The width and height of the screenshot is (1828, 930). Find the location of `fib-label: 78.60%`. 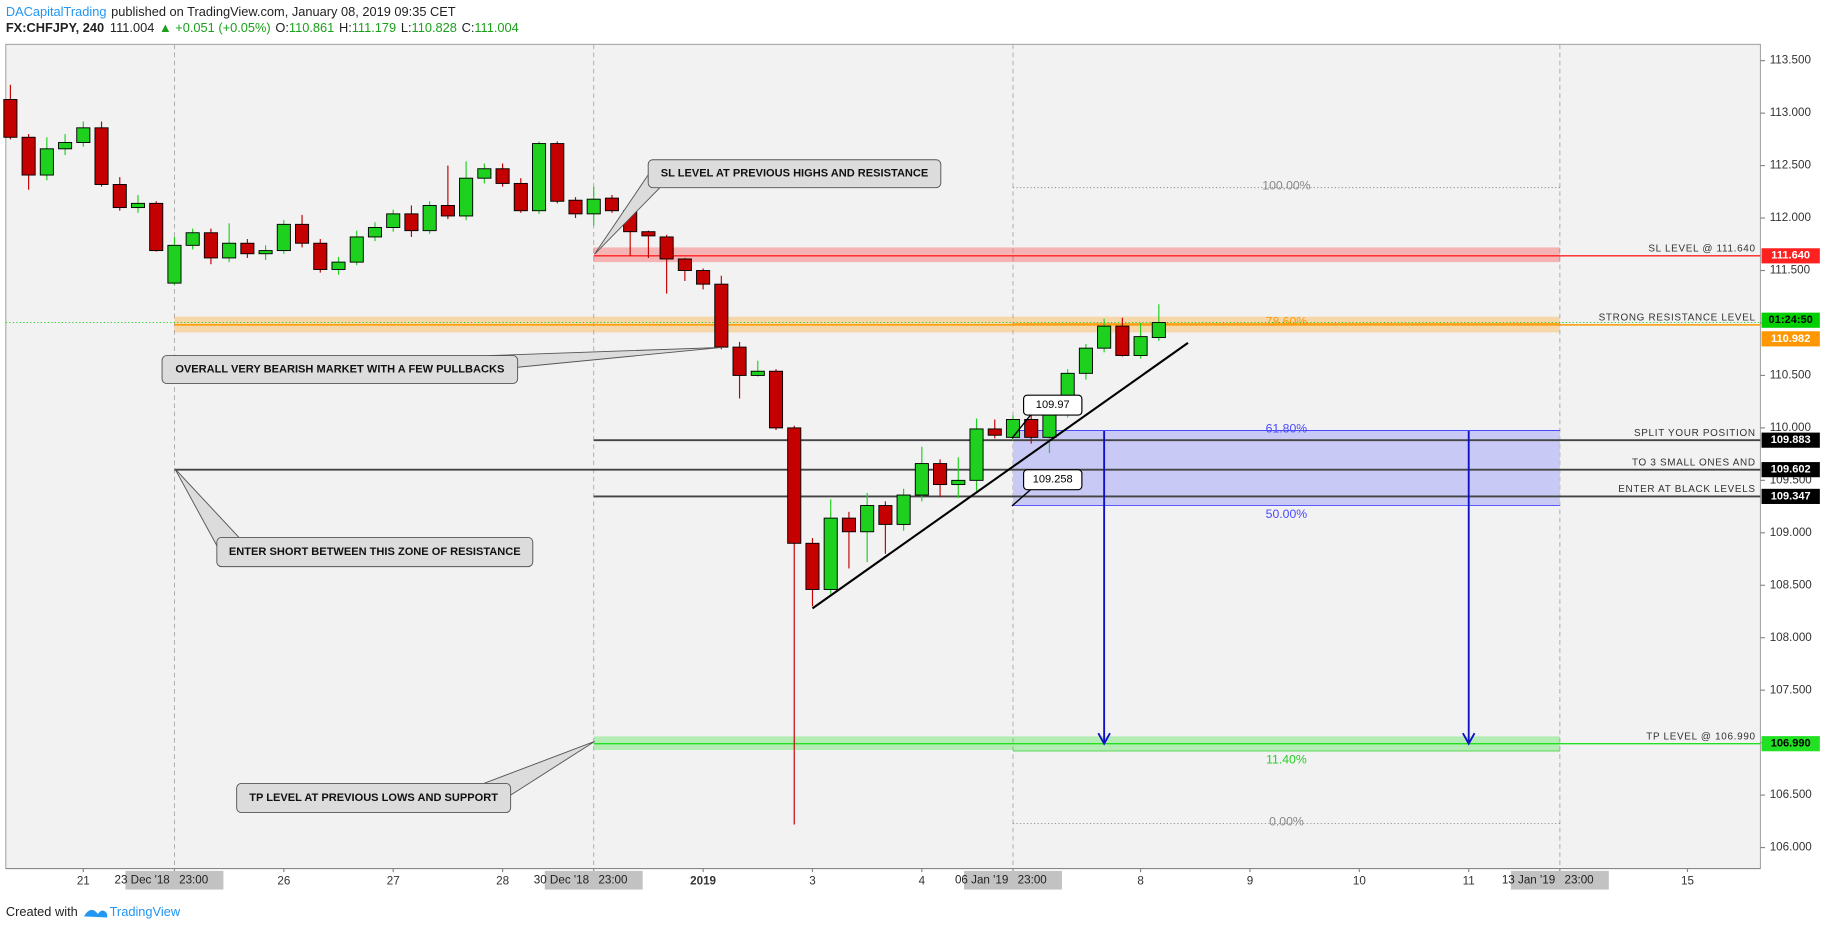

fib-label: 78.60% is located at coordinates (1287, 322).